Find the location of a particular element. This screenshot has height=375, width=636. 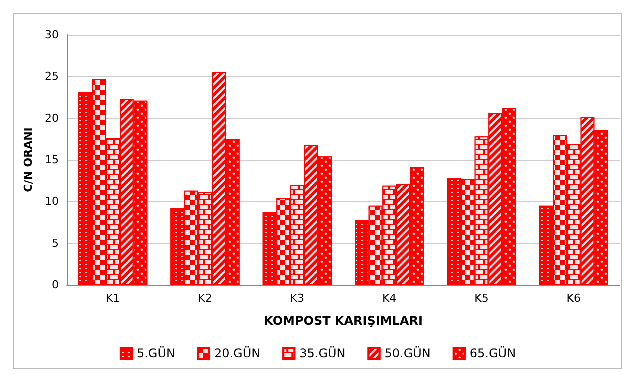

x-tick-label: K1 is located at coordinates (113, 298).